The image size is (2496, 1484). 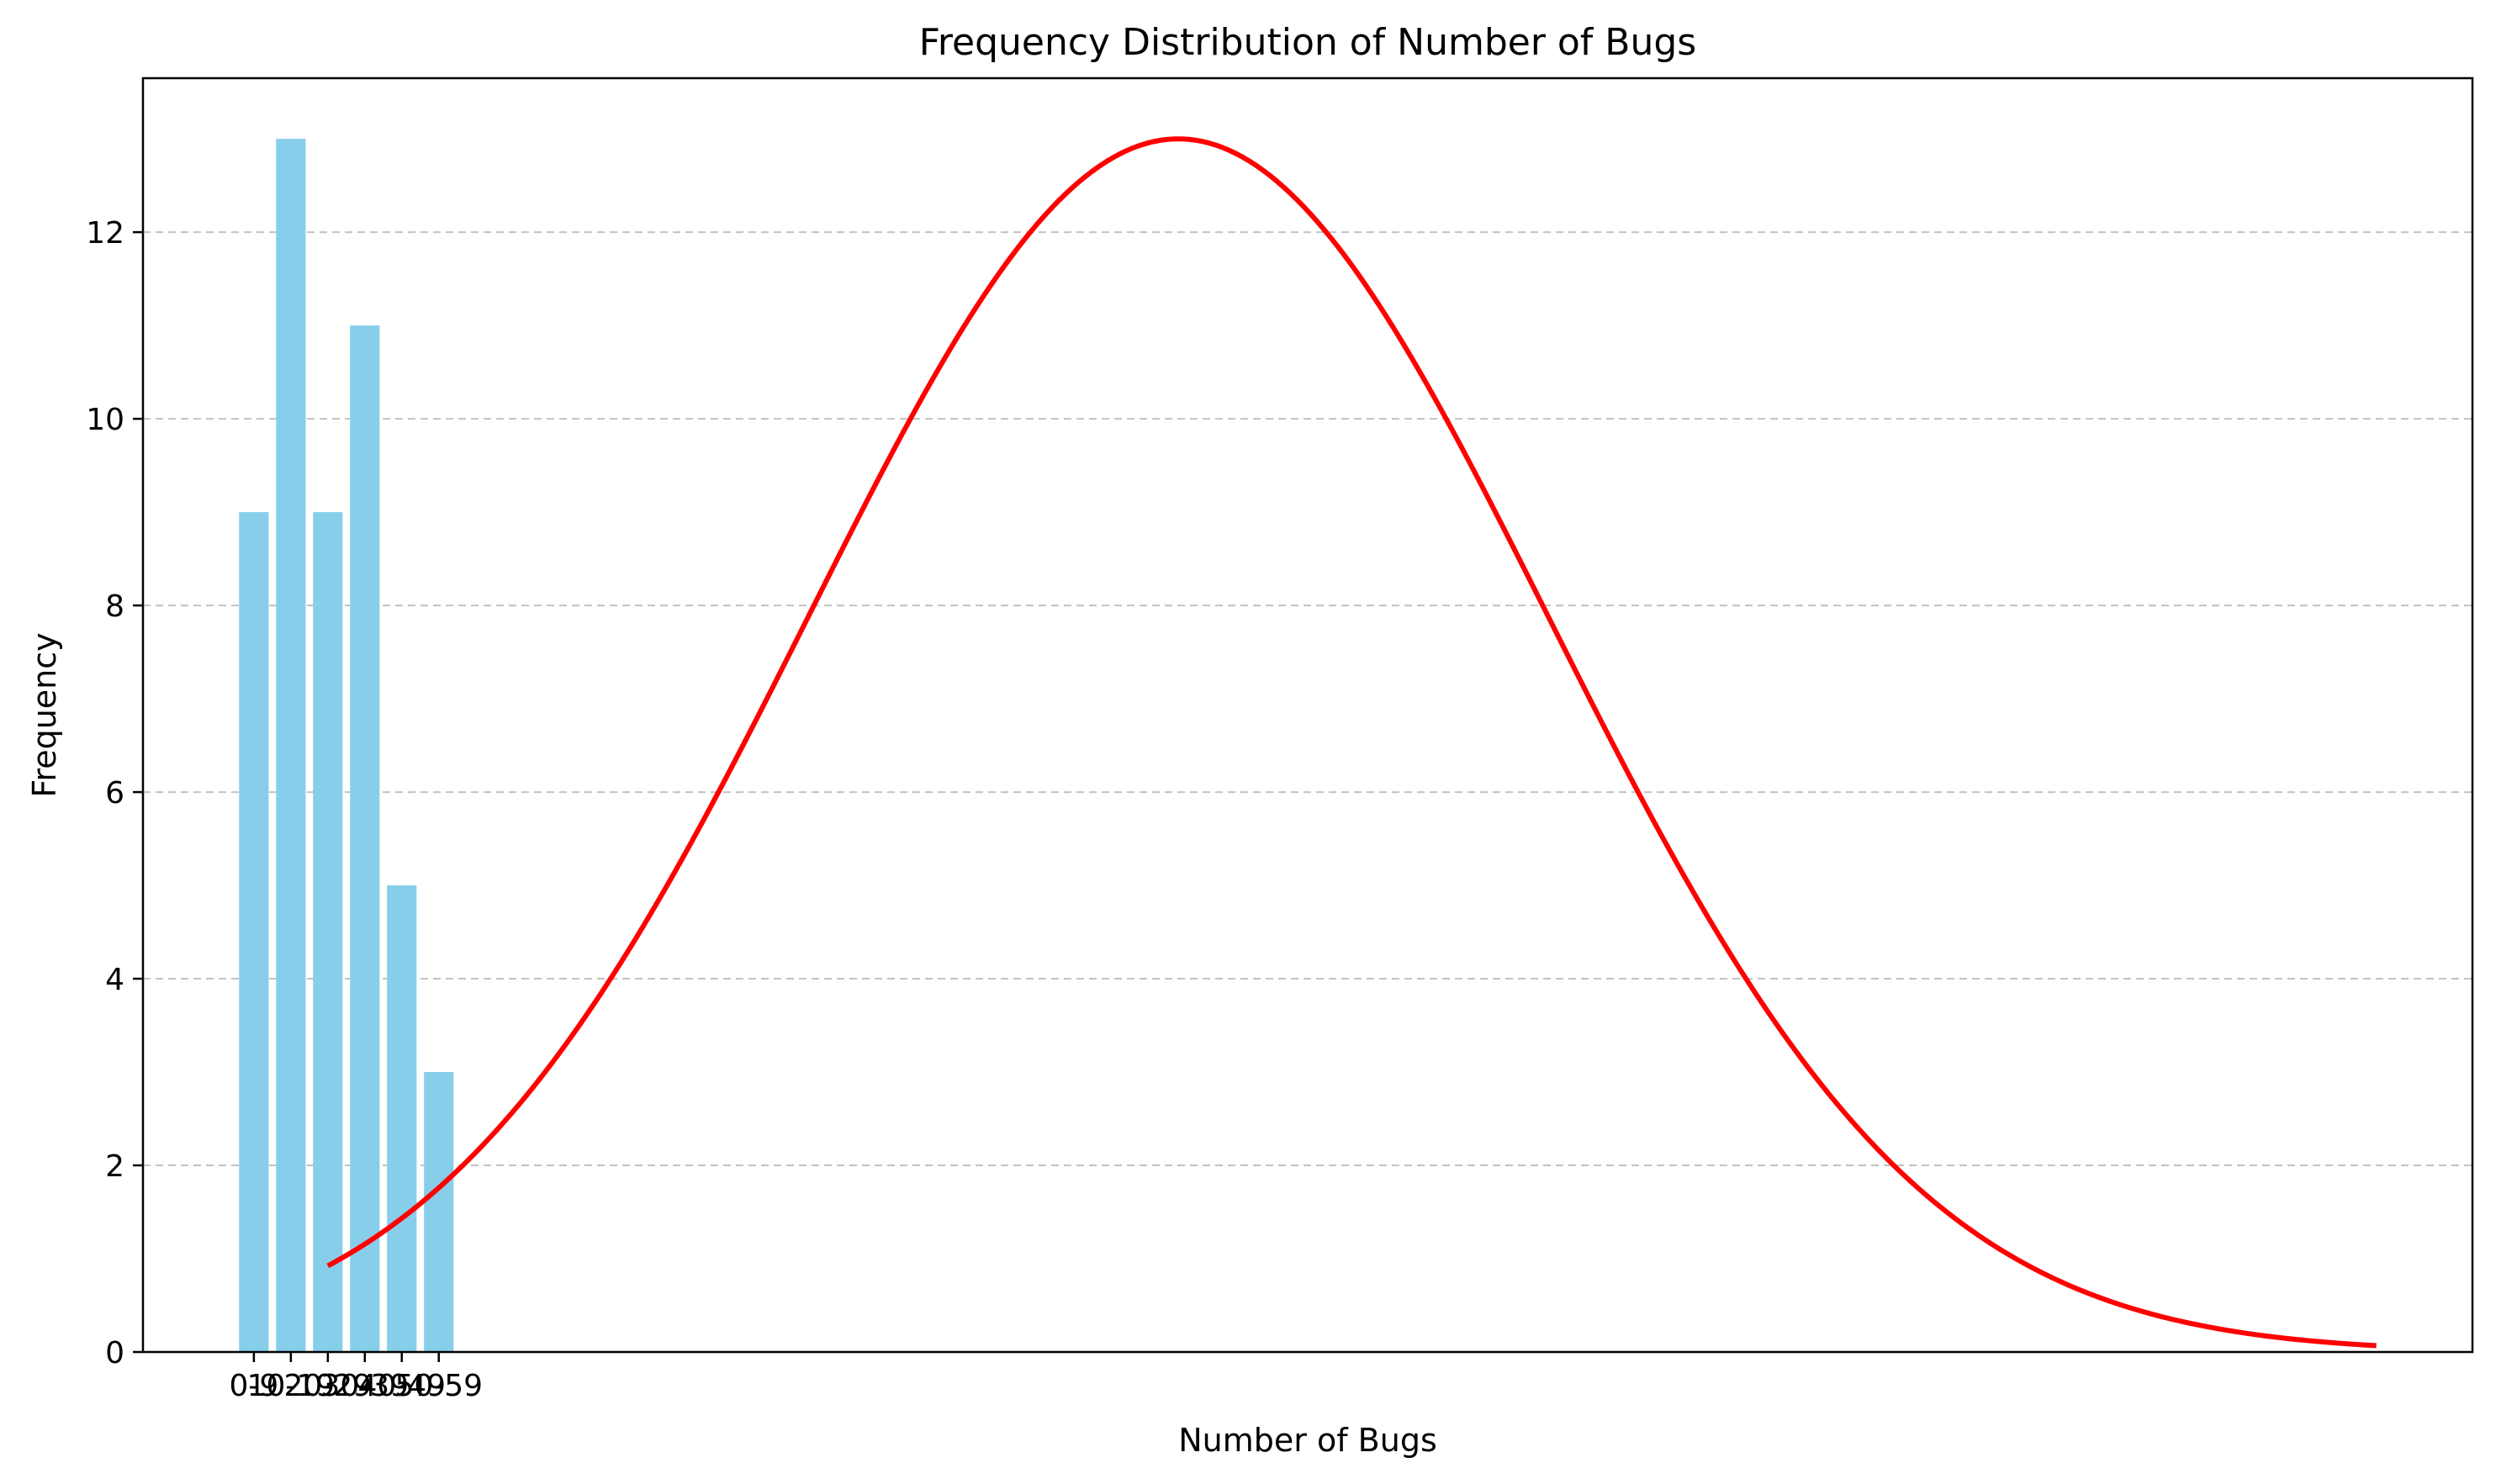 What do you see at coordinates (114, 1353) in the screenshot?
I see `y-tick-label: 0` at bounding box center [114, 1353].